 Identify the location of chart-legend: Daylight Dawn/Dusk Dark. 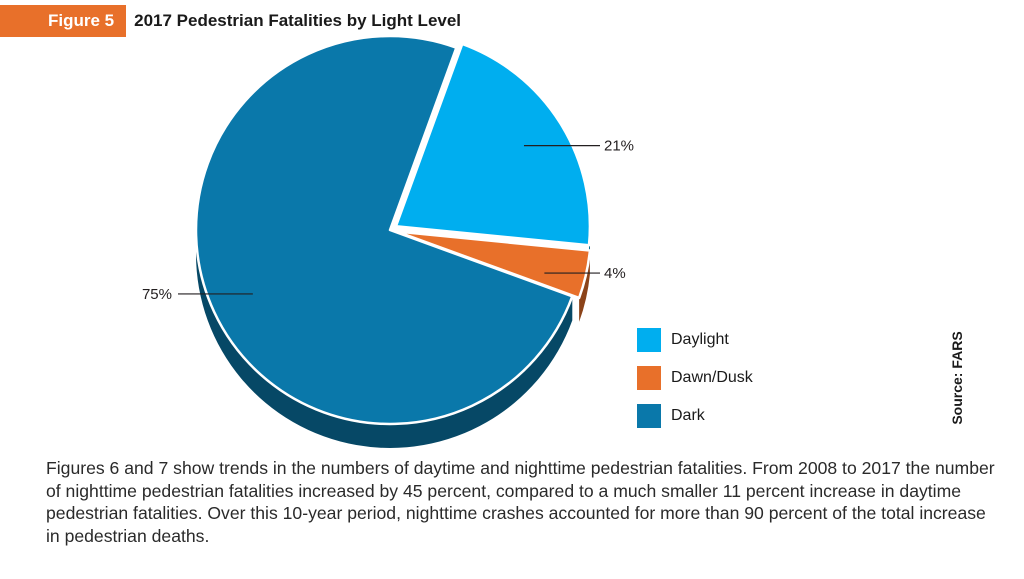
(695, 378).